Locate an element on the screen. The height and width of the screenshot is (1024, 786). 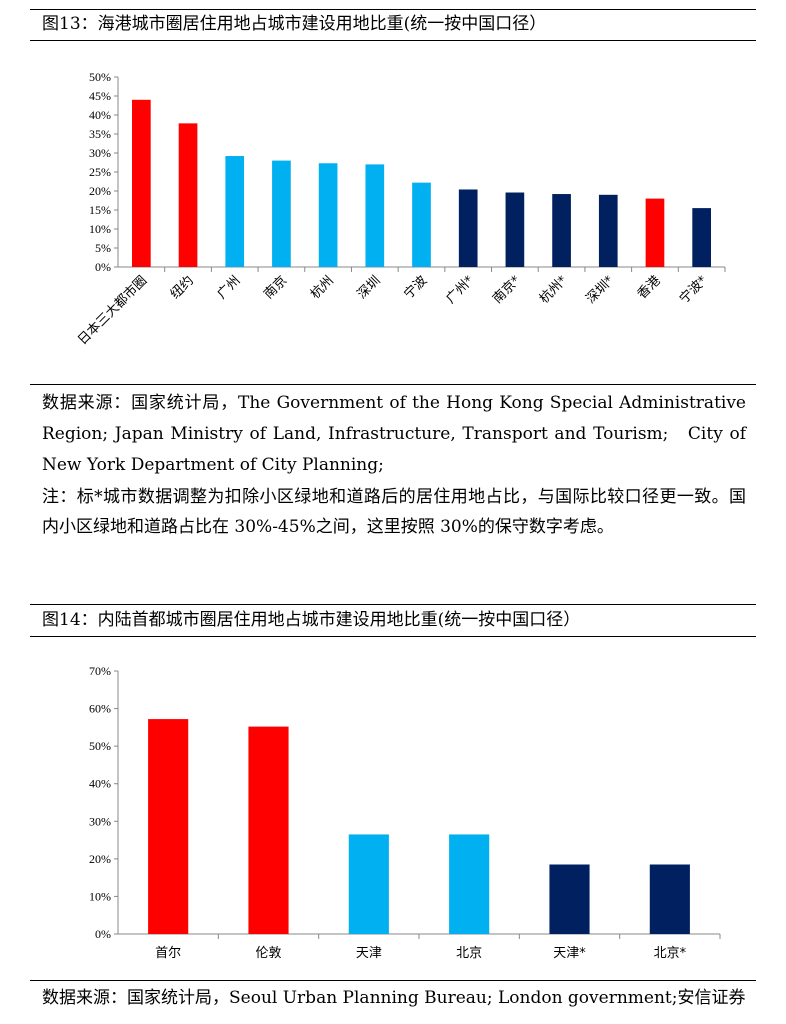
x-tick-label: 首尔 is located at coordinates (168, 953).